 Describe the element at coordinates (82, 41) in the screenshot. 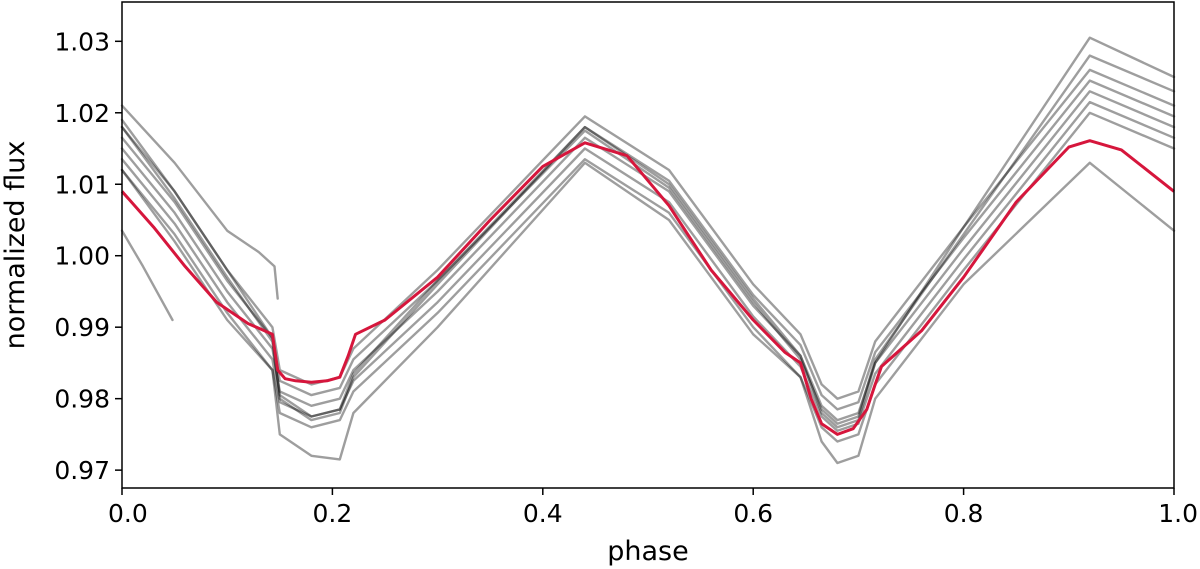

I see `y-tick-label: 1.03` at that location.